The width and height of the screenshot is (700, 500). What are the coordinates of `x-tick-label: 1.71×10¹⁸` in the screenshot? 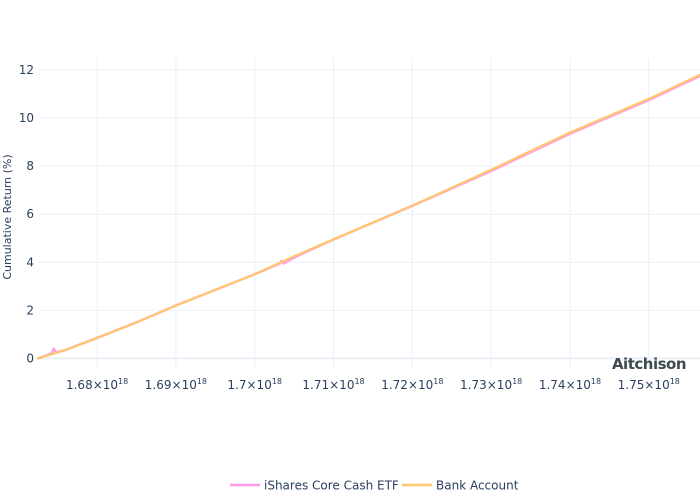 It's located at (333, 384).